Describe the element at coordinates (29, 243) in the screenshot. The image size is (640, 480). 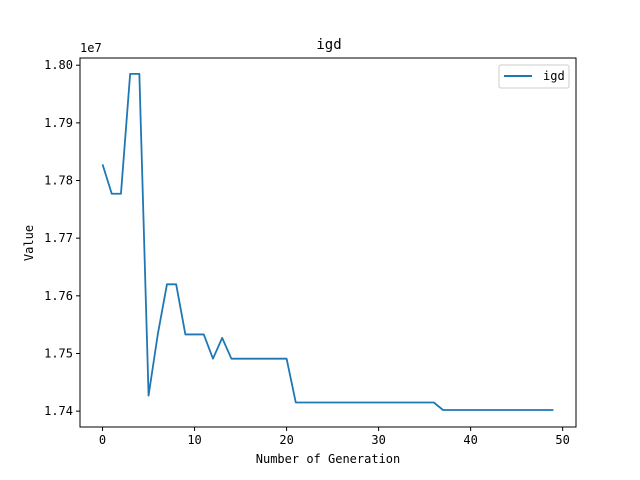
I see `y-axis-label: Value` at that location.